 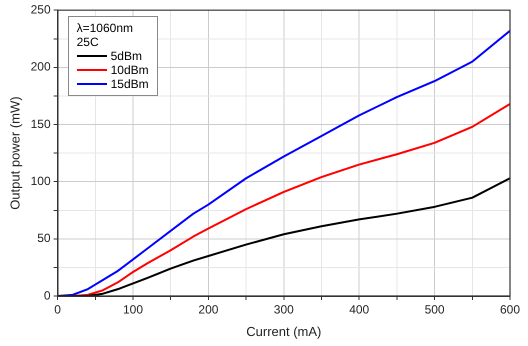 I want to click on legend-title: λ=1060nm 25C, so click(x=105, y=35).